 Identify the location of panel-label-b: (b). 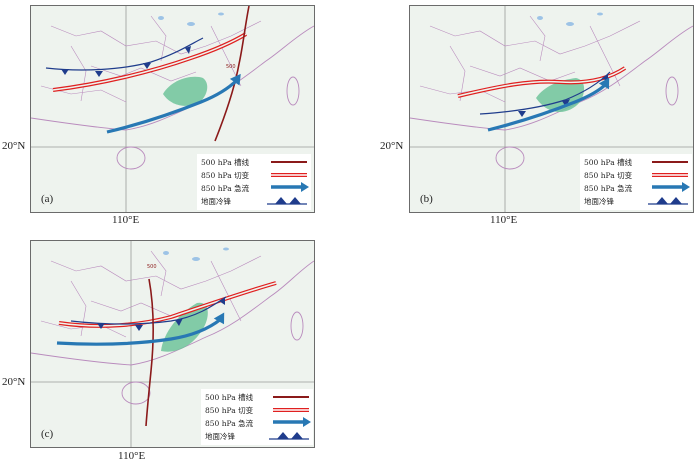
(426, 199).